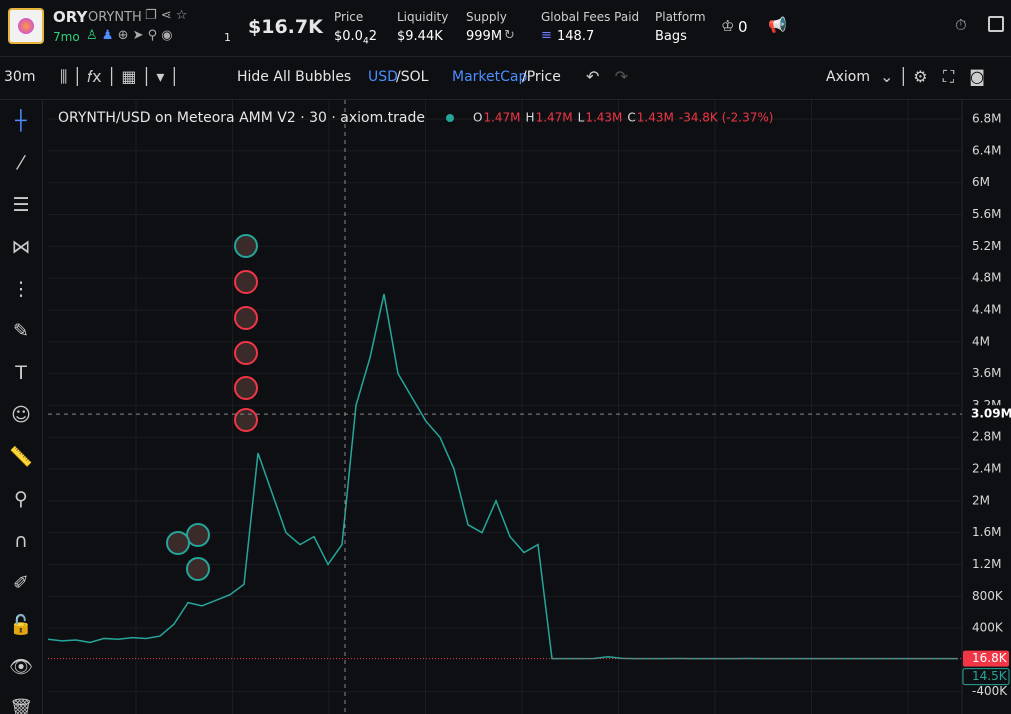  What do you see at coordinates (671, 36) in the screenshot?
I see `stat-value: Bags` at bounding box center [671, 36].